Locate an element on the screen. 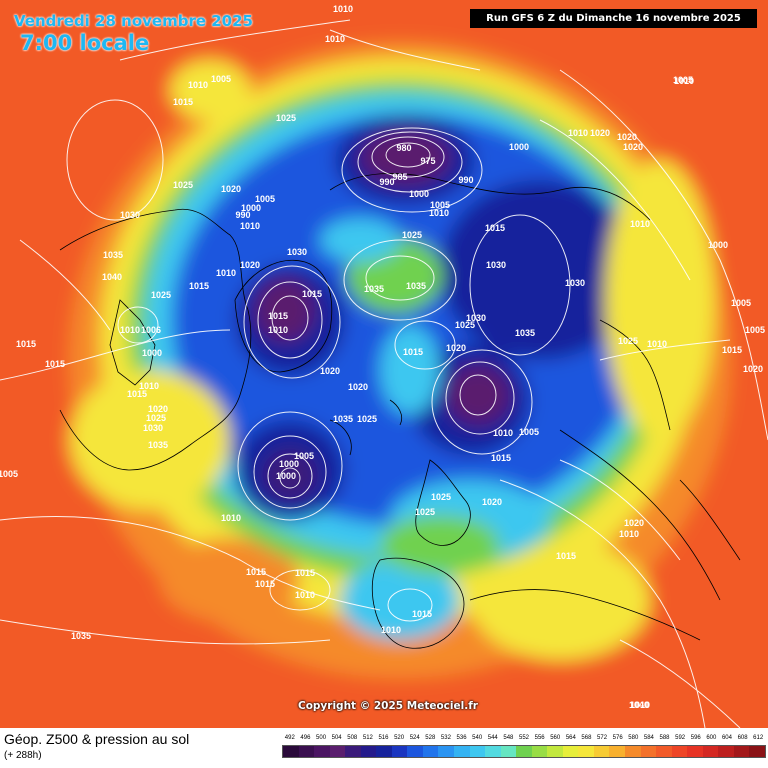 The image size is (768, 768). model-run-label: Run GFS 6 Z du Dimanche 16 novembre 2025 is located at coordinates (613, 18).